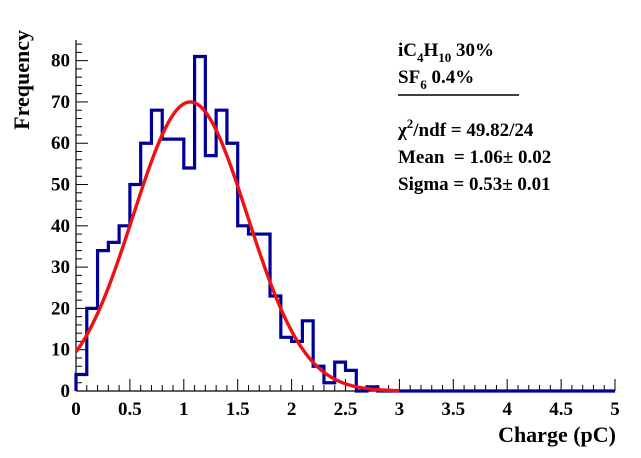 The width and height of the screenshot is (641, 458). I want to click on y-tick-label: 0, so click(66, 391).